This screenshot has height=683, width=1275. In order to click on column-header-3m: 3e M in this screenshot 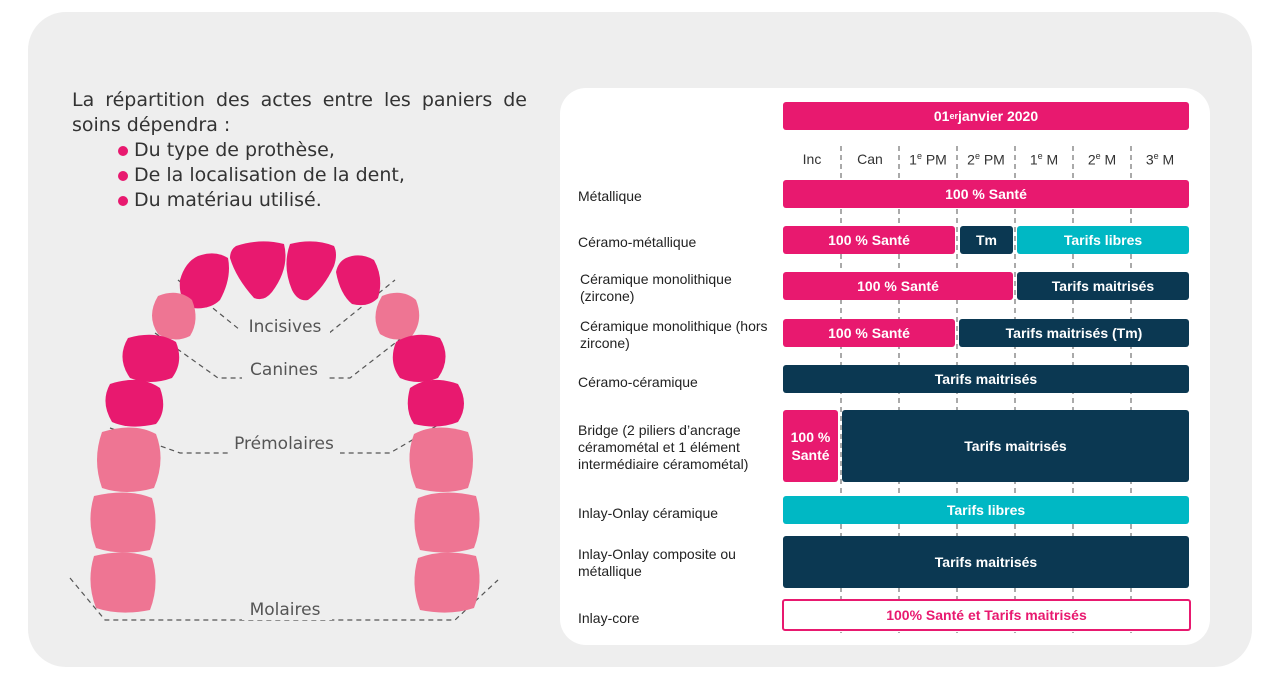, I will do `click(1160, 159)`.